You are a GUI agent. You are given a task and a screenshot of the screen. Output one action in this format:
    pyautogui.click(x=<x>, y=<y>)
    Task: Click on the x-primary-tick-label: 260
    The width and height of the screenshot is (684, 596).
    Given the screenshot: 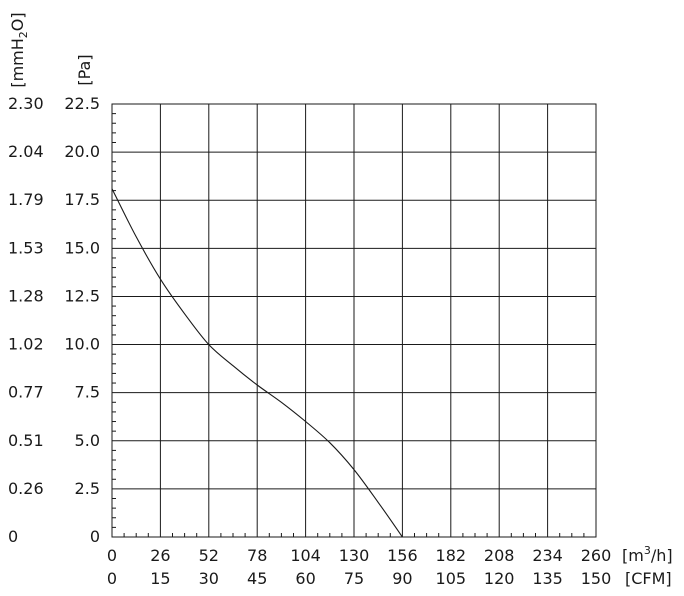 What is the action you would take?
    pyautogui.click(x=596, y=555)
    